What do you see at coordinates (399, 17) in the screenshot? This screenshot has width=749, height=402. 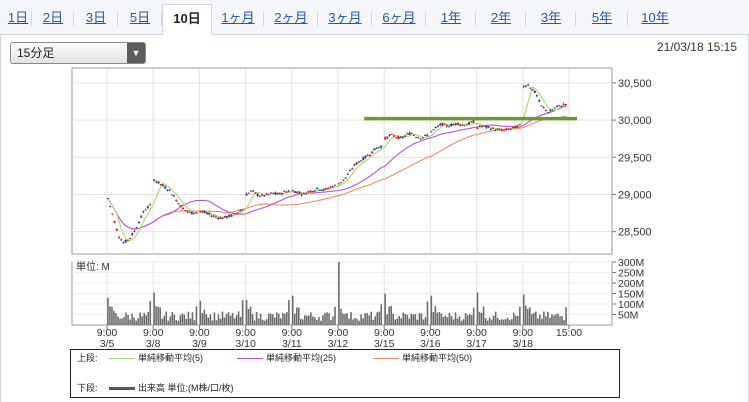 I see `tab-8: 6ヶ月` at bounding box center [399, 17].